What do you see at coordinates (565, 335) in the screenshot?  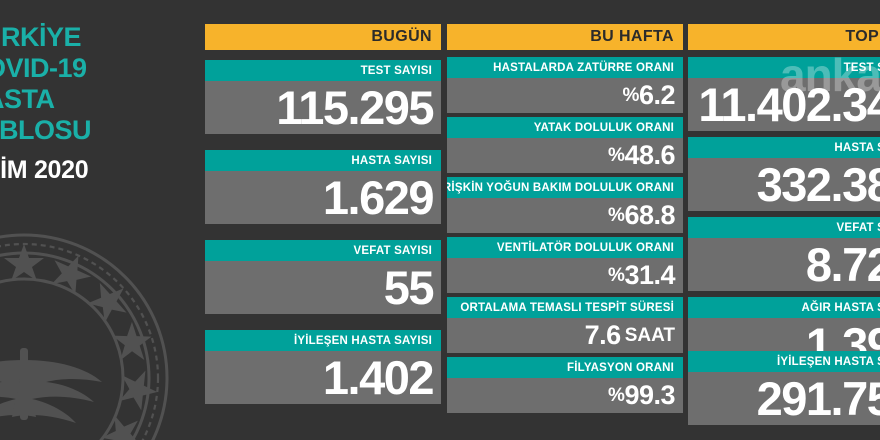 I see `stat-value: 7.6 SAAT` at bounding box center [565, 335].